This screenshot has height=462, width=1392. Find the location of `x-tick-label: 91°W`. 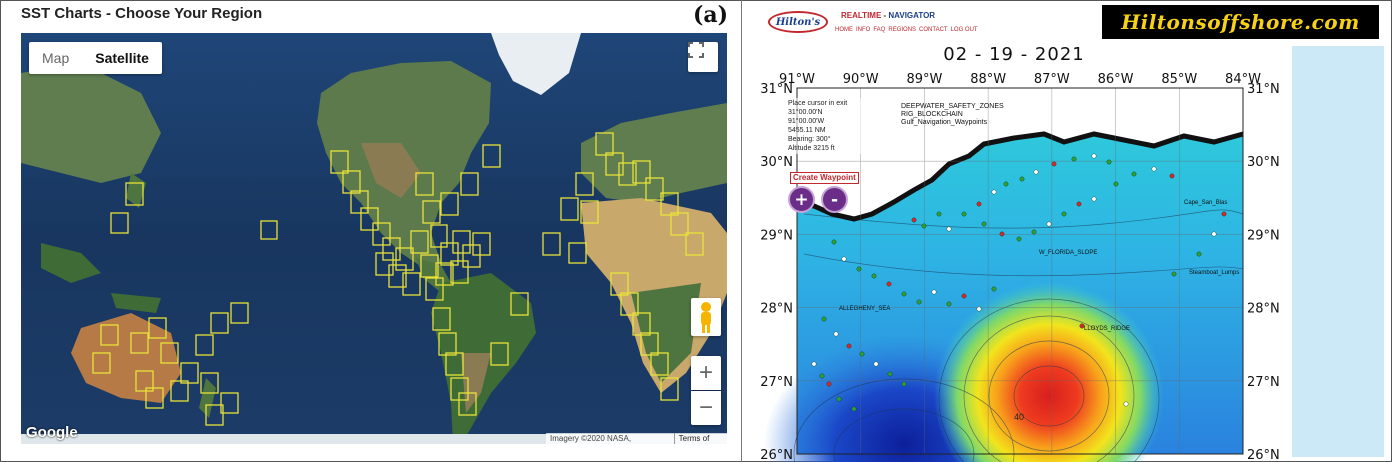

x-tick-label: 91°W is located at coordinates (797, 79).